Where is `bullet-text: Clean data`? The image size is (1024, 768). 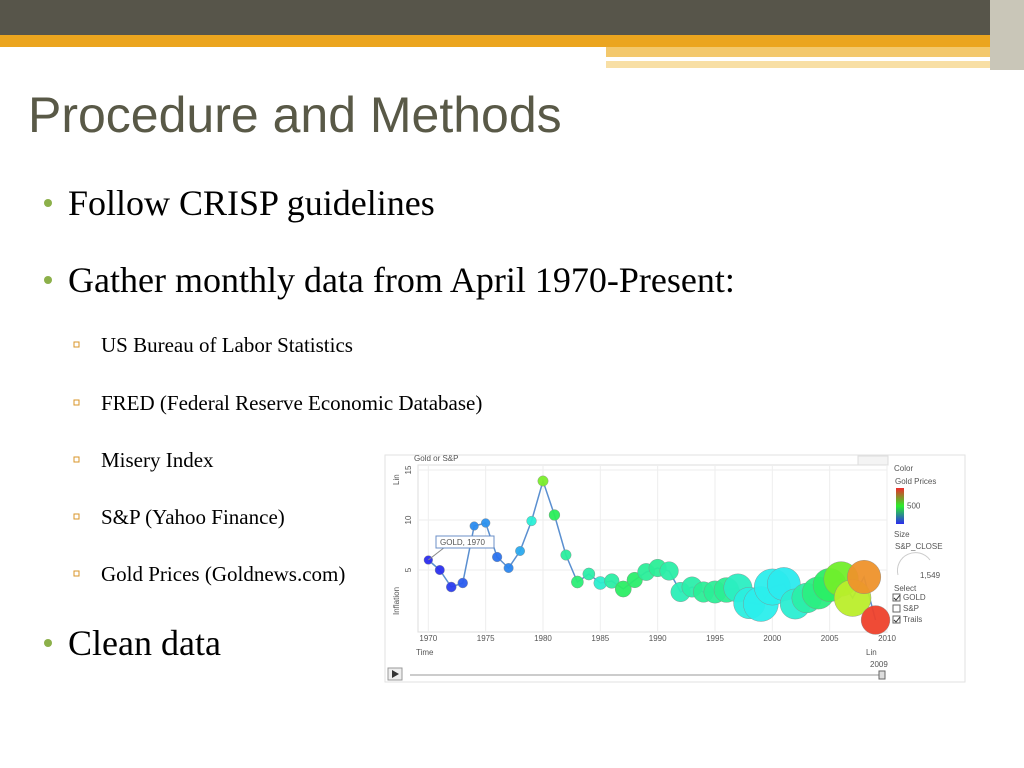
bullet-text: Clean data is located at coordinates (144, 643).